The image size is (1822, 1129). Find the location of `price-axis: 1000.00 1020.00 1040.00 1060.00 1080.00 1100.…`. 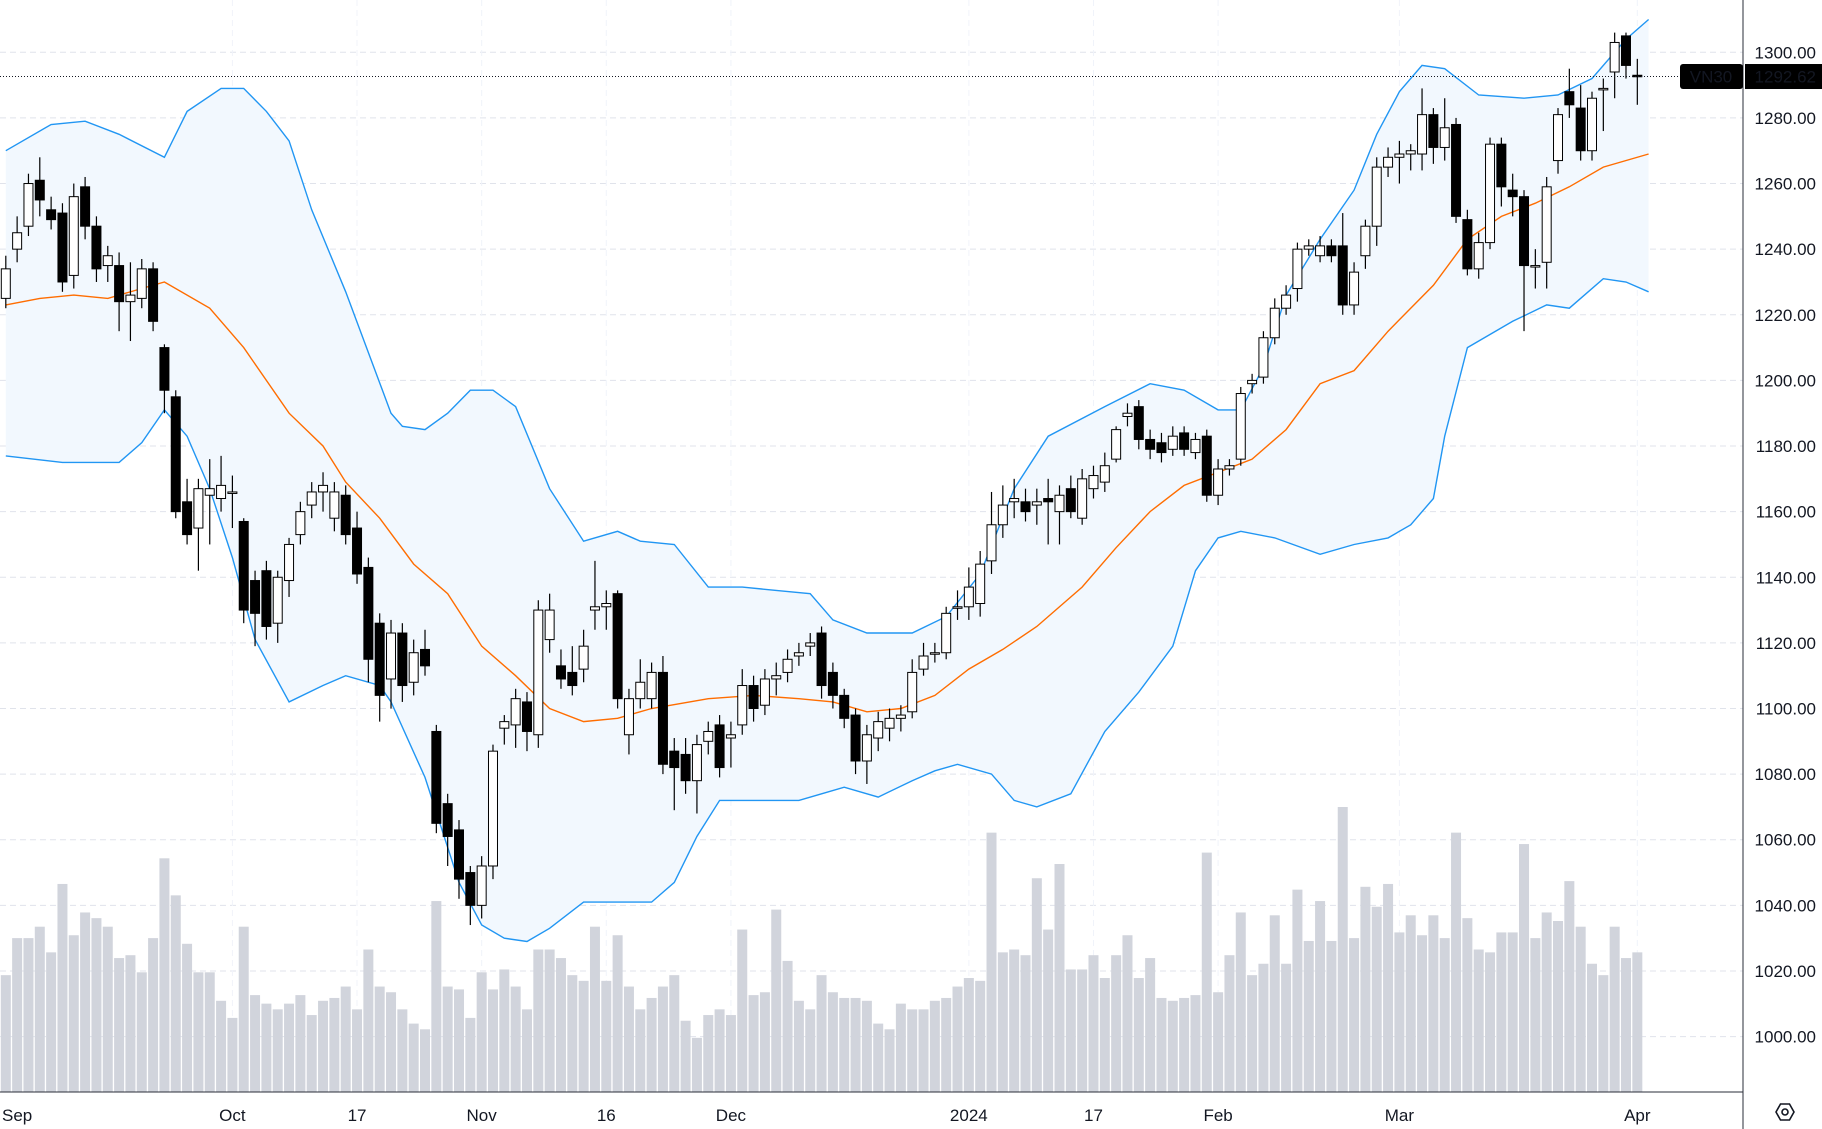

price-axis: 1000.00 1020.00 1040.00 1060.00 1080.00 1100.… is located at coordinates (1785, 544).